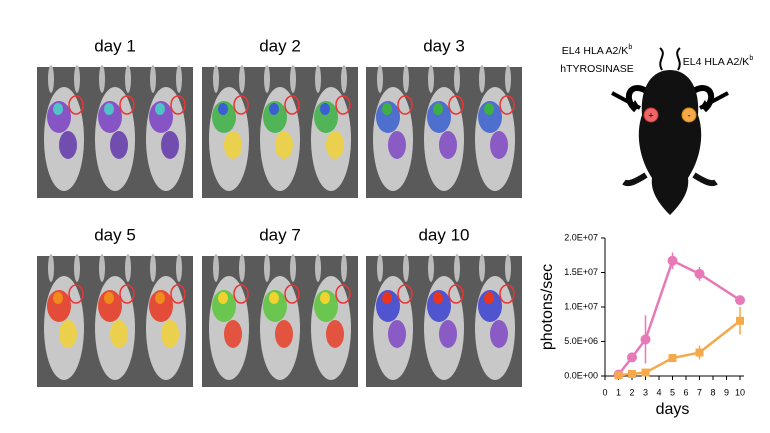 The image size is (770, 433). I want to click on mouse-diagram, so click(670, 131).